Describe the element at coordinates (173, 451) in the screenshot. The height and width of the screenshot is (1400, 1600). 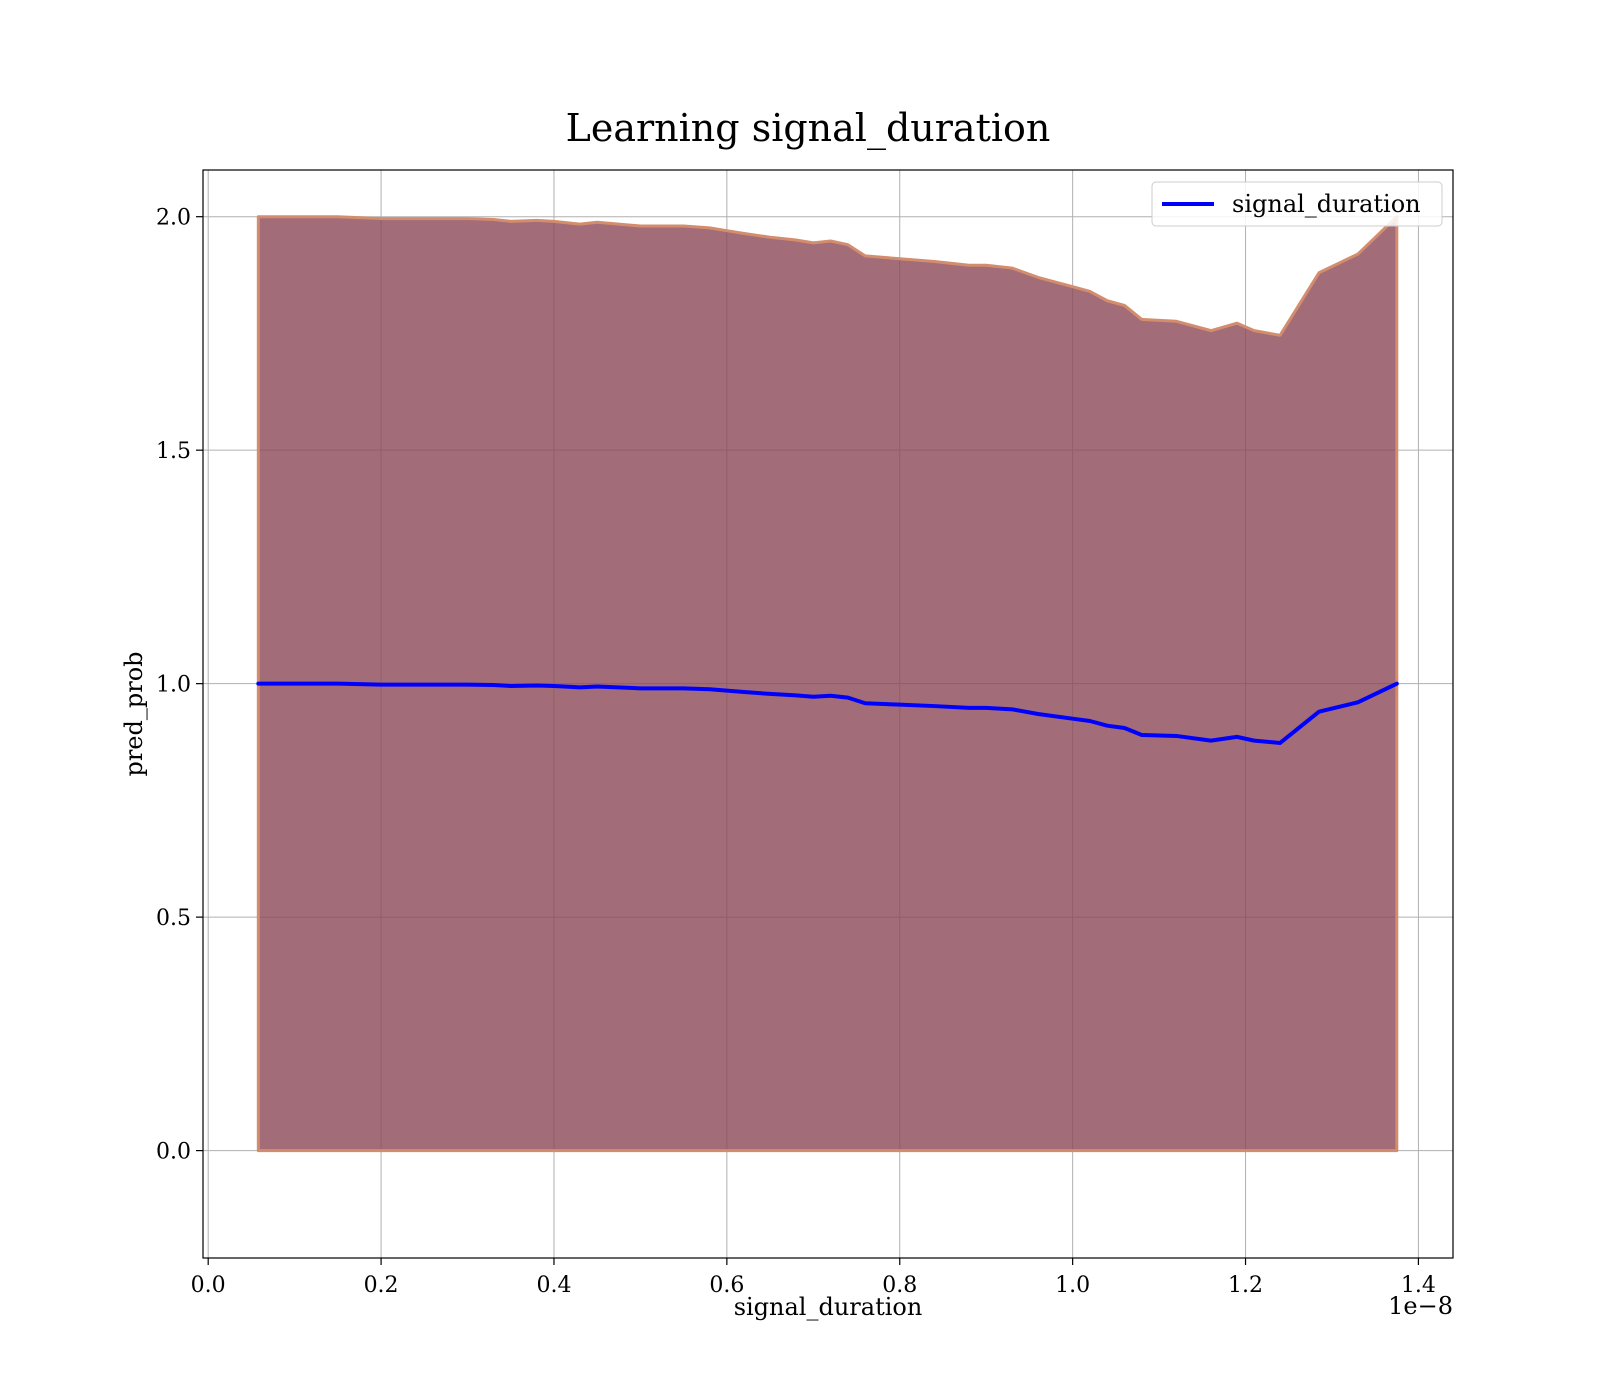
I see `y-tick-label: 1.5` at that location.